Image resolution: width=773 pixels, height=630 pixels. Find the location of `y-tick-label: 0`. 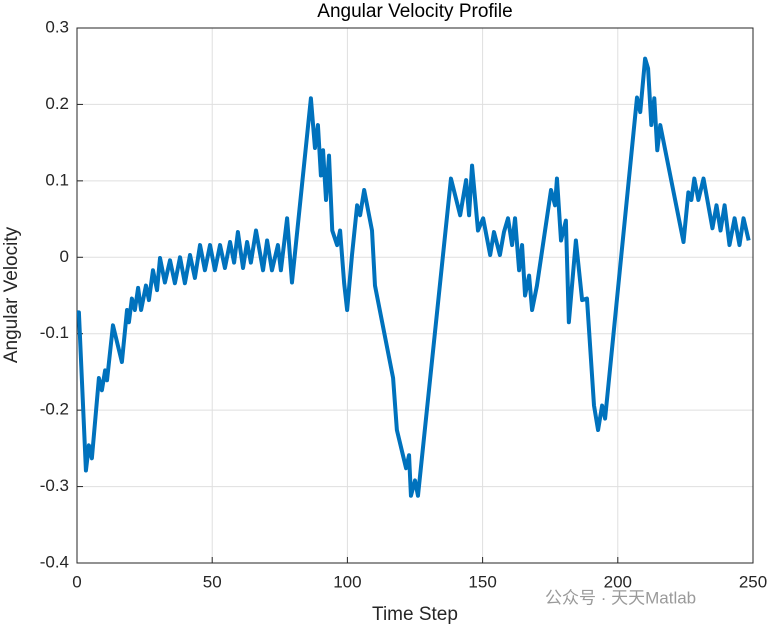

y-tick-label: 0 is located at coordinates (64, 256).